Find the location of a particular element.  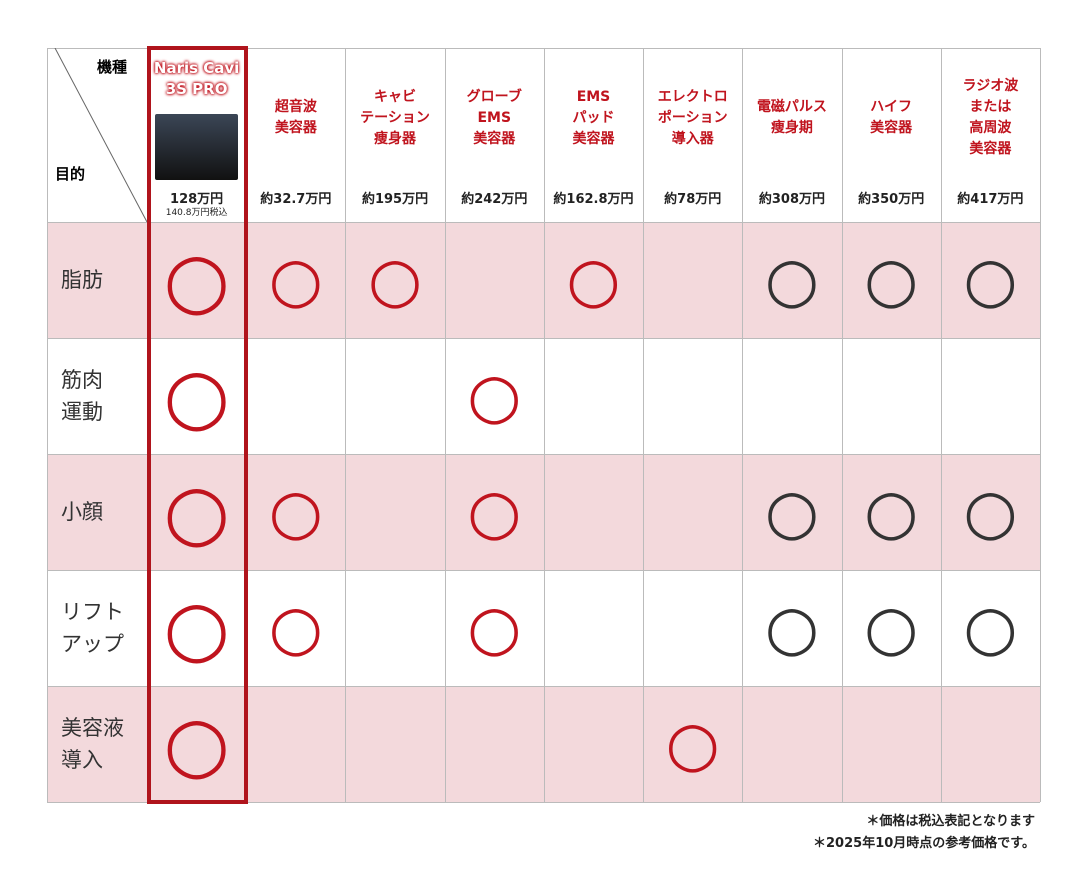

corner-top: 機種 is located at coordinates (112, 67).